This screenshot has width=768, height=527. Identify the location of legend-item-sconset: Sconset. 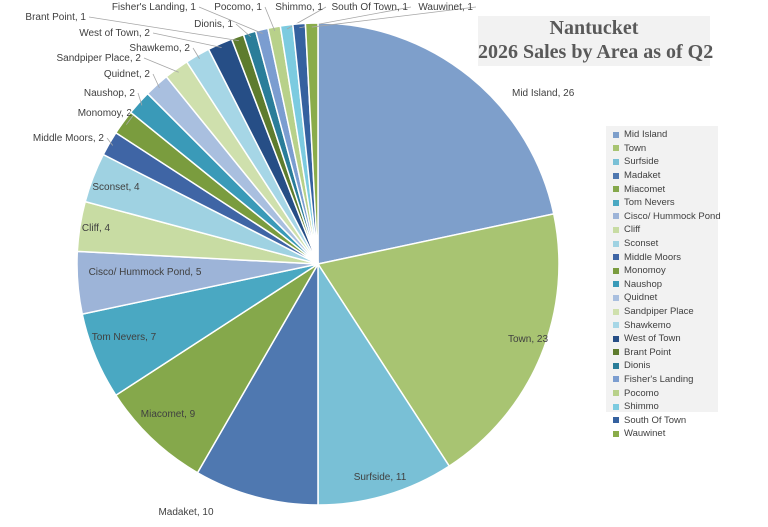
(662, 244).